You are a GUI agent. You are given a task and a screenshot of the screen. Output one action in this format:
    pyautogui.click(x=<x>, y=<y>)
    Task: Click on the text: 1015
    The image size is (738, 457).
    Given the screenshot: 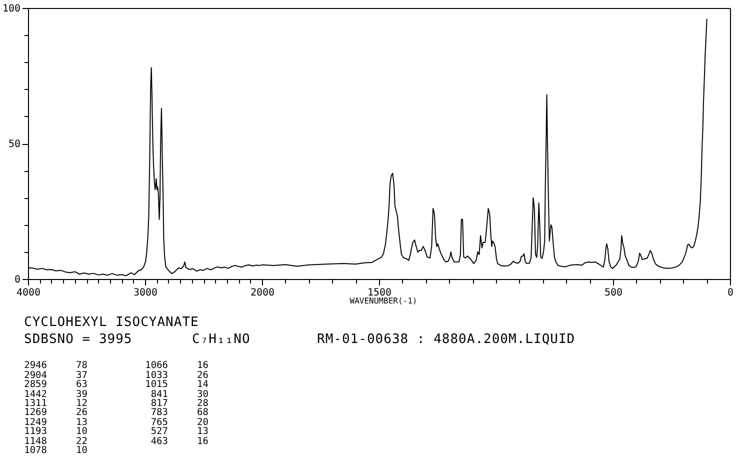 What is the action you would take?
    pyautogui.click(x=156, y=384)
    